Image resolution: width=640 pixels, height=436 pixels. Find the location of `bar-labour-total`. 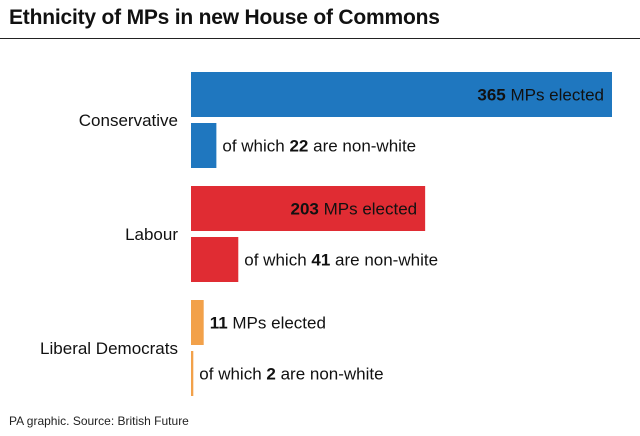

bar-labour-total is located at coordinates (308, 208).